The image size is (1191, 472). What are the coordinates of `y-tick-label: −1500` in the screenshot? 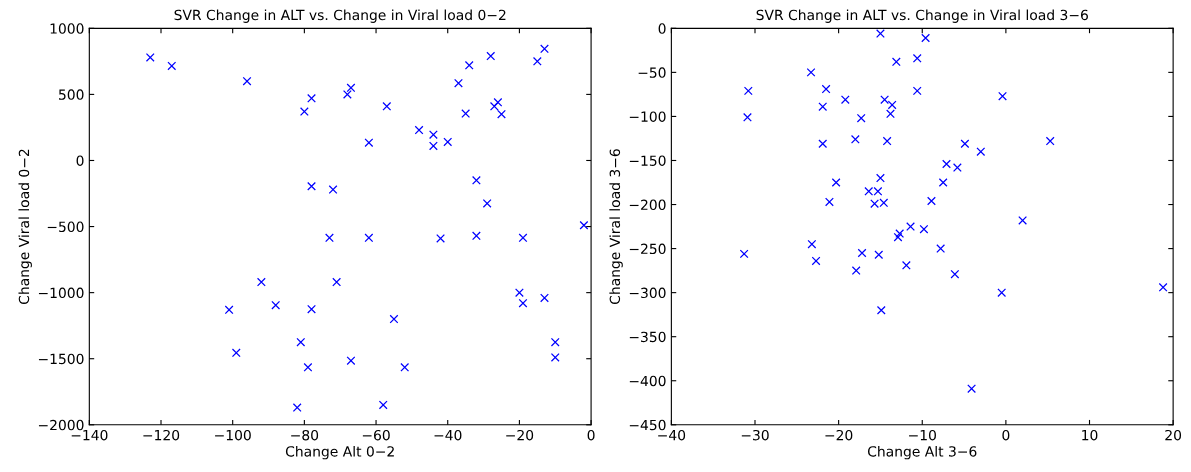 It's located at (61, 359).